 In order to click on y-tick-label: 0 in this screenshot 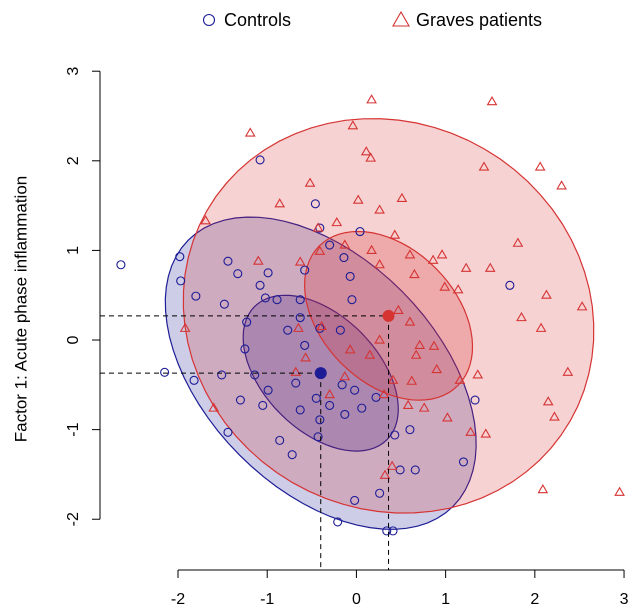, I will do `click(73, 339)`.